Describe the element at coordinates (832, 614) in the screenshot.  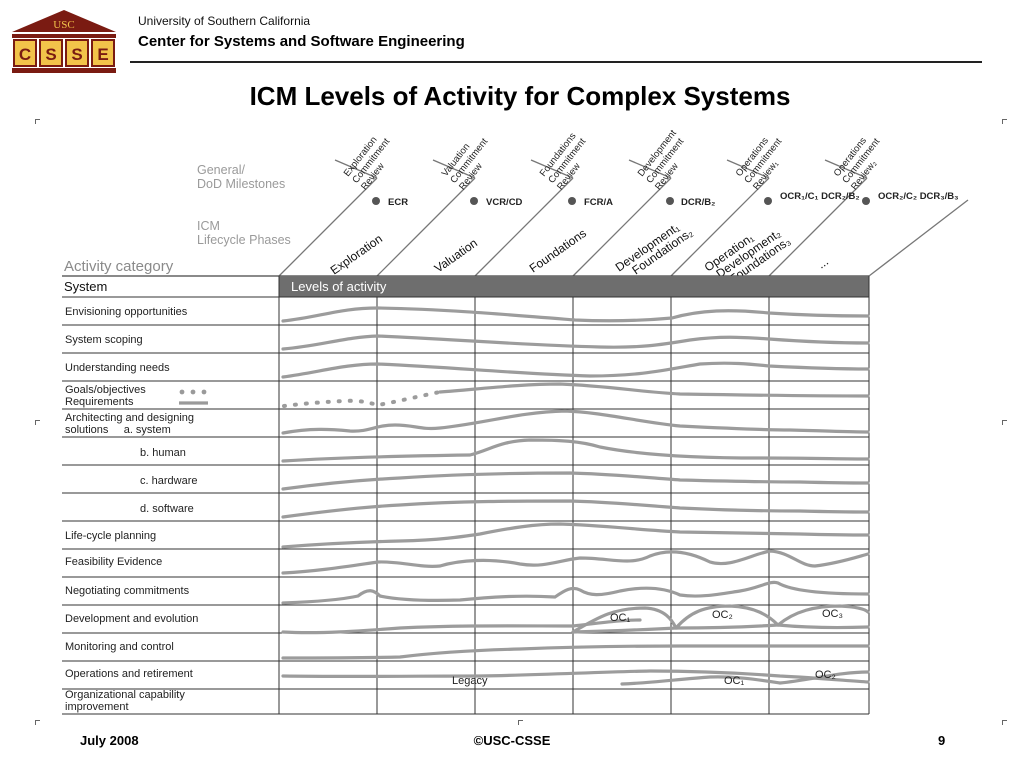
I see `label-oc3-dev: OC₃` at that location.